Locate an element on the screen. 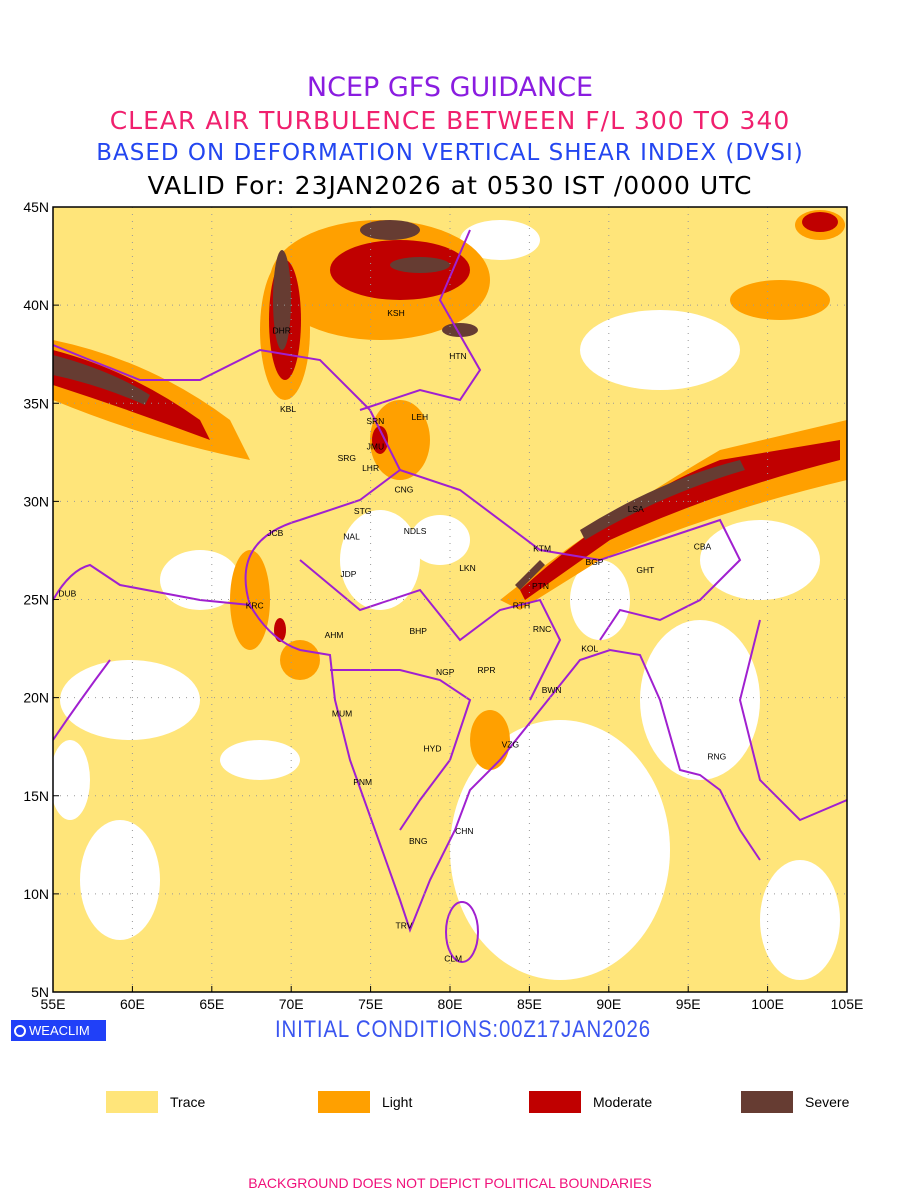  station-label-leh: LEH is located at coordinates (420, 417).